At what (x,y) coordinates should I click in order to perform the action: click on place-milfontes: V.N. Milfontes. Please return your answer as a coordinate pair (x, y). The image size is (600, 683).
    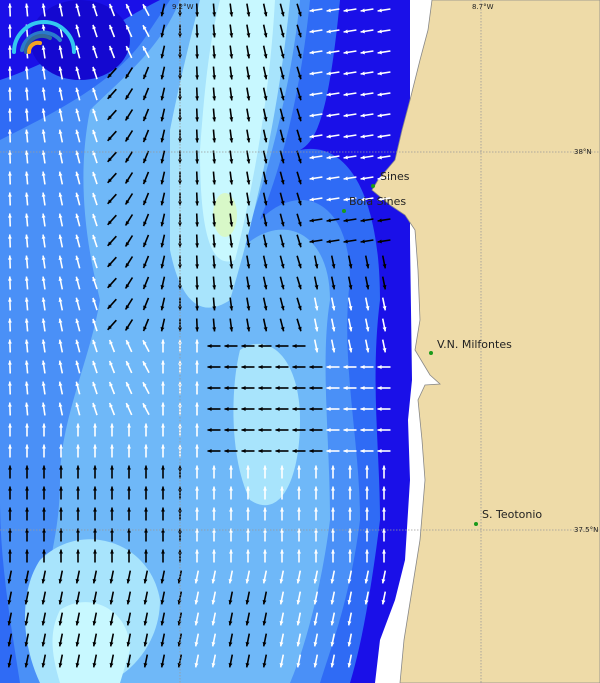
    Looking at the image, I should click on (474, 344).